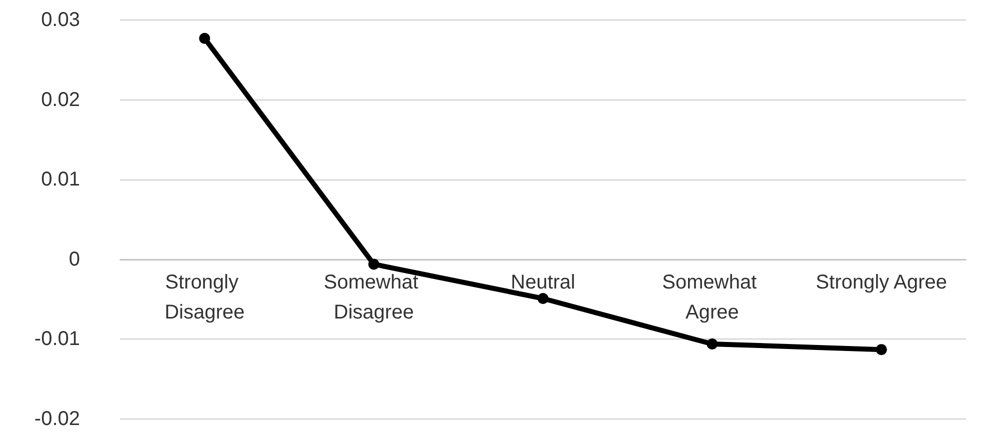 The width and height of the screenshot is (994, 439). Describe the element at coordinates (60, 20) in the screenshot. I see `y-tick-label: 0.03` at that location.